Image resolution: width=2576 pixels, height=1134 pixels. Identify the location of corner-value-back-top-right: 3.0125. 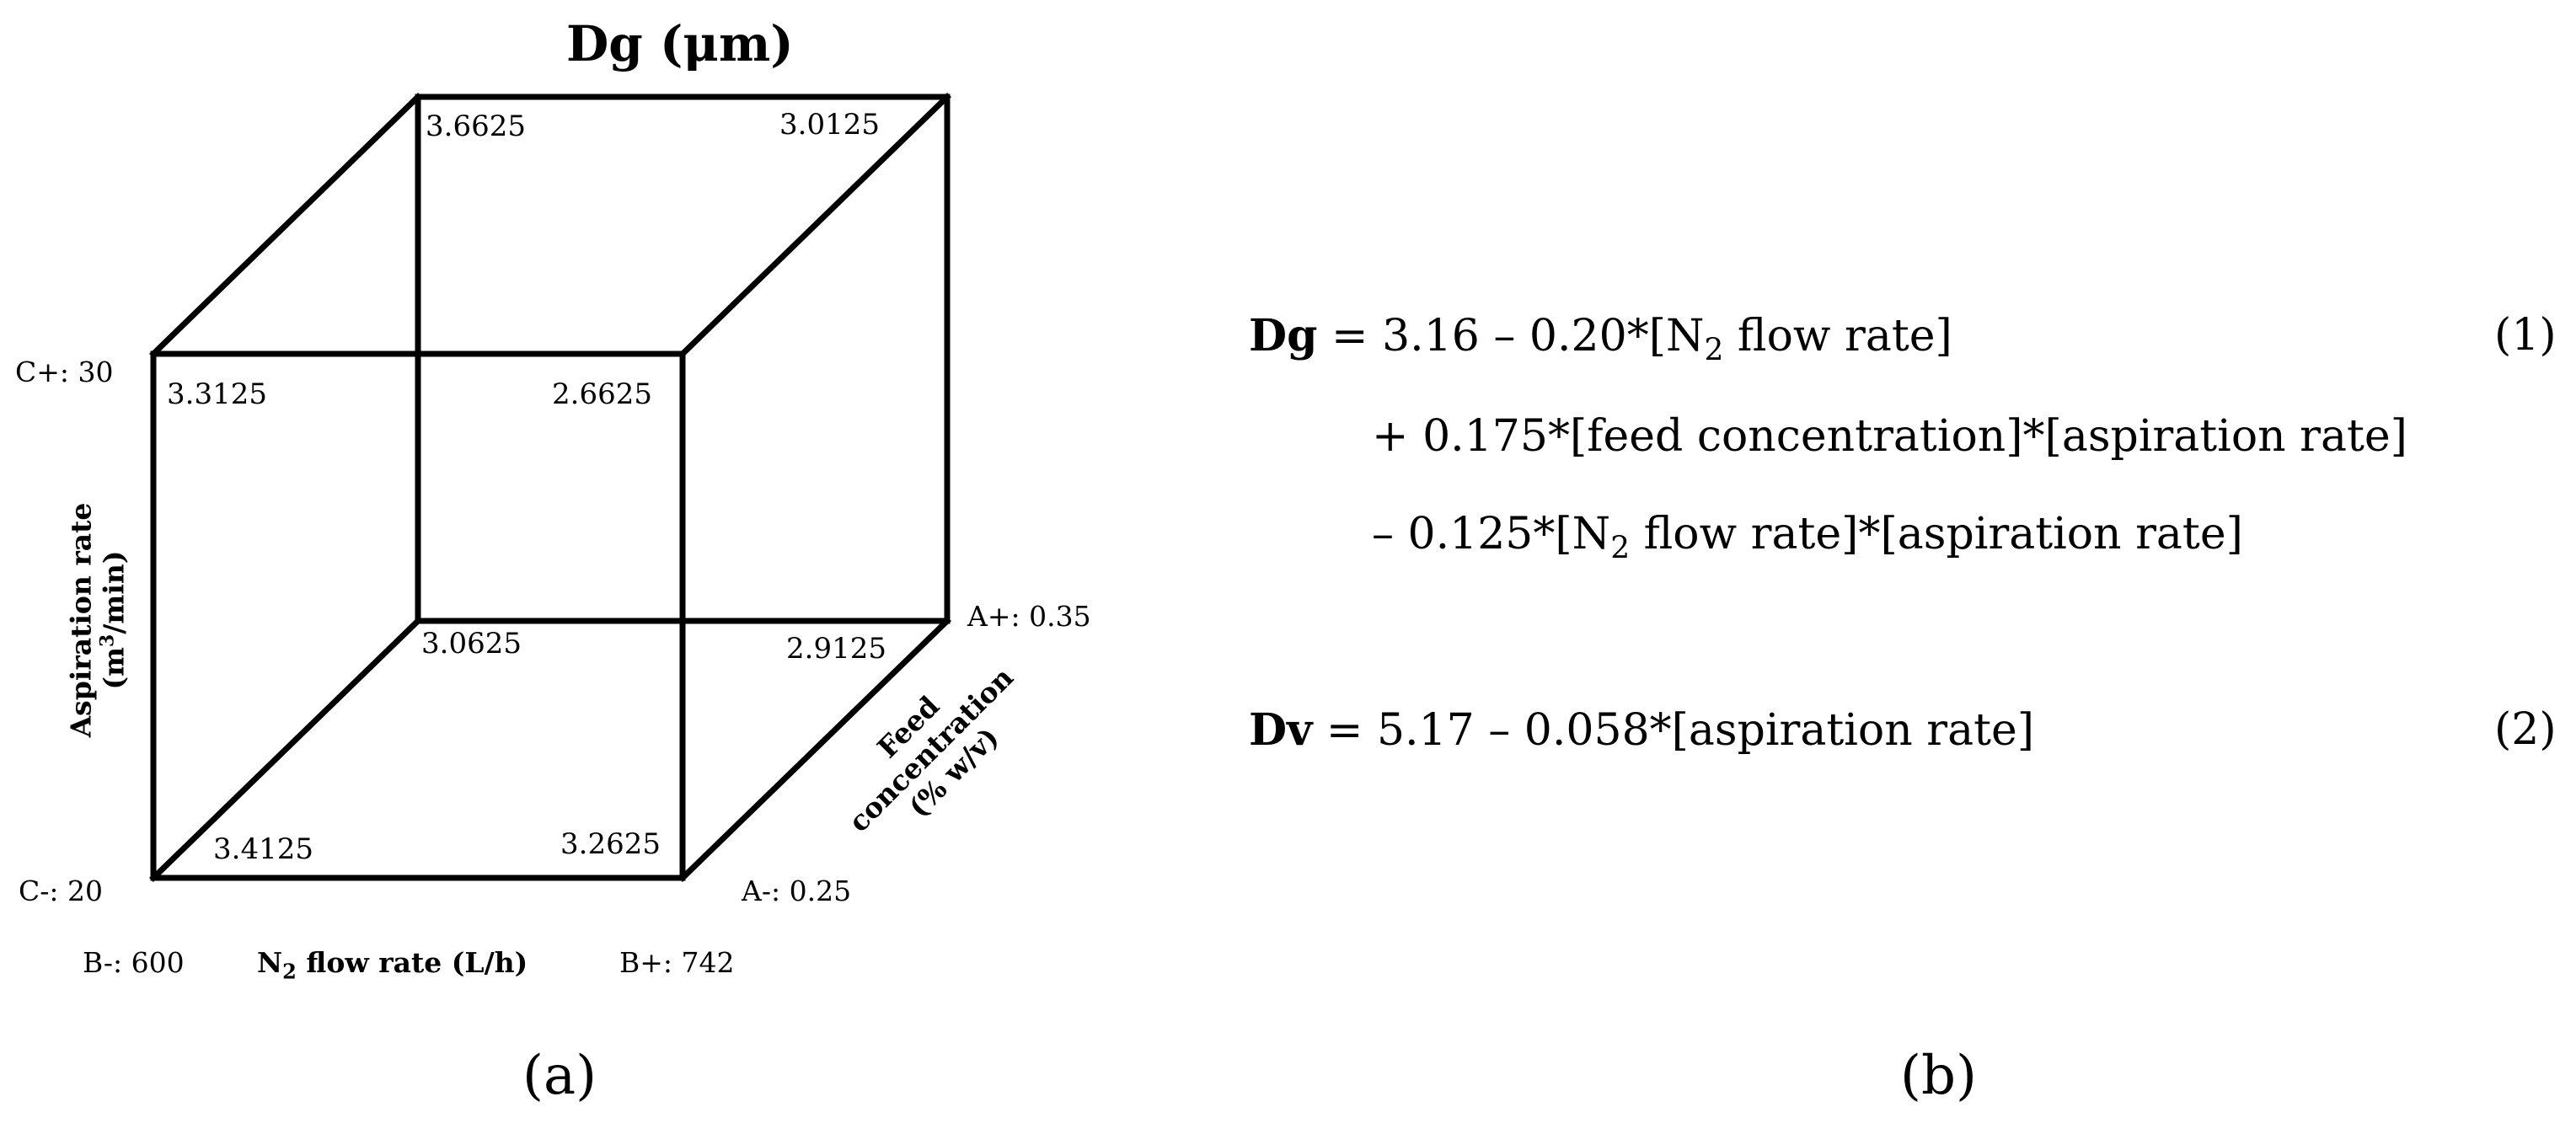
(830, 125).